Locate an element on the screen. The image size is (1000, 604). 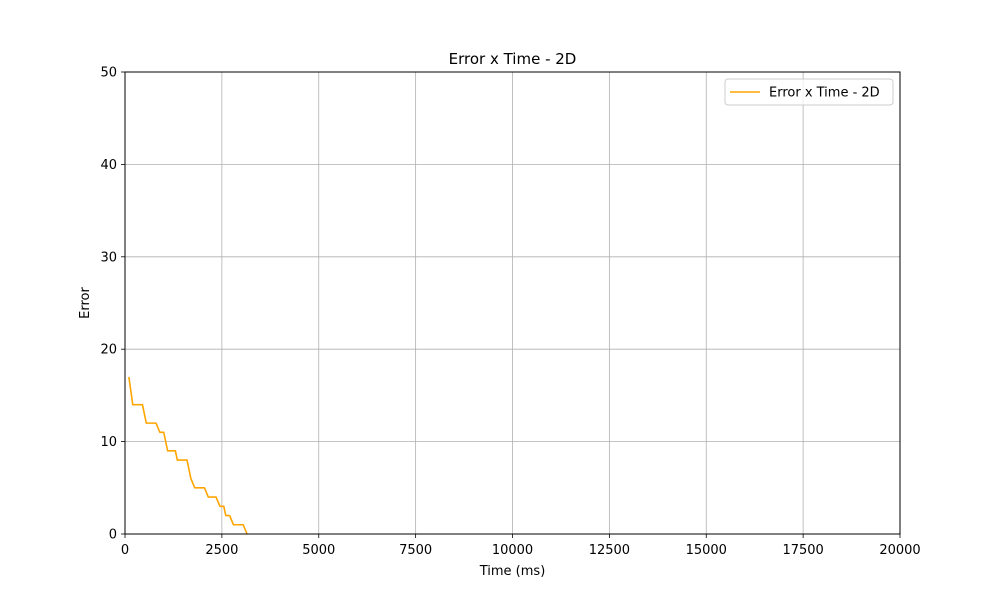
series-line is located at coordinates (188, 455).